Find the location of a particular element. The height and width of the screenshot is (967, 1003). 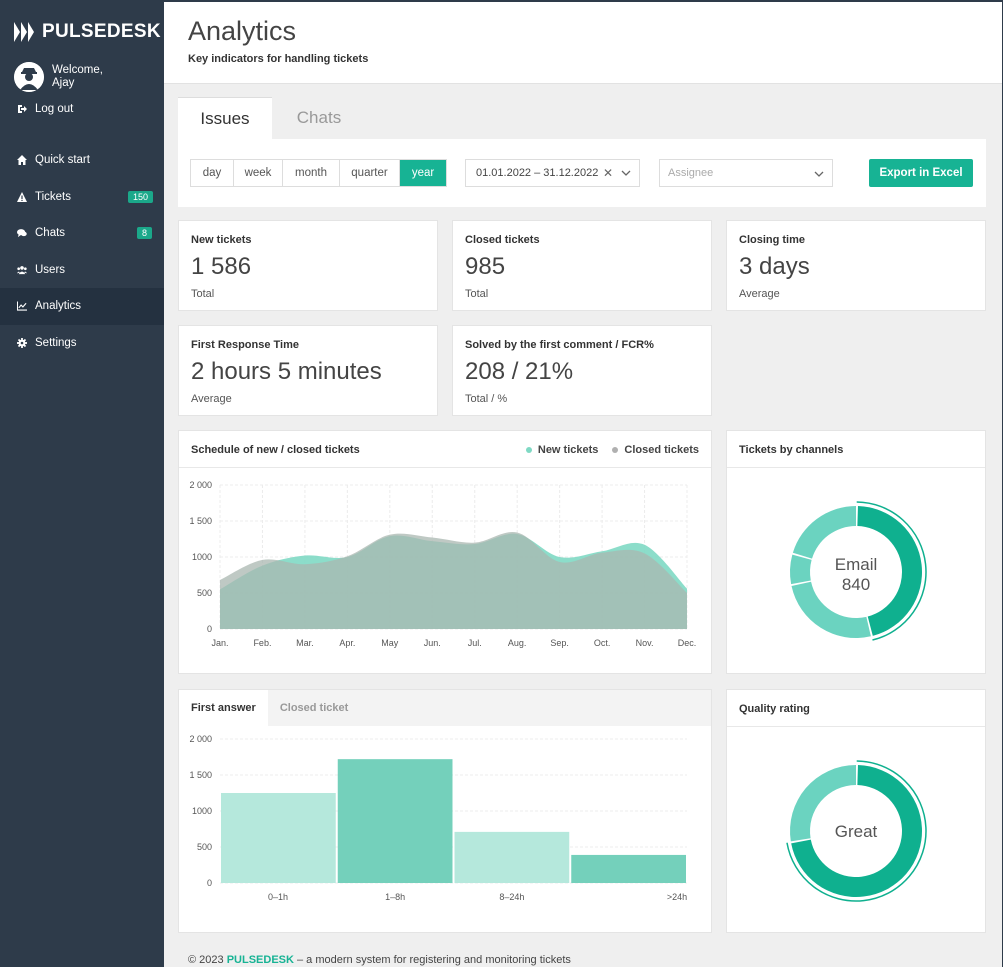

period-quarter-button: quarter is located at coordinates (370, 173).